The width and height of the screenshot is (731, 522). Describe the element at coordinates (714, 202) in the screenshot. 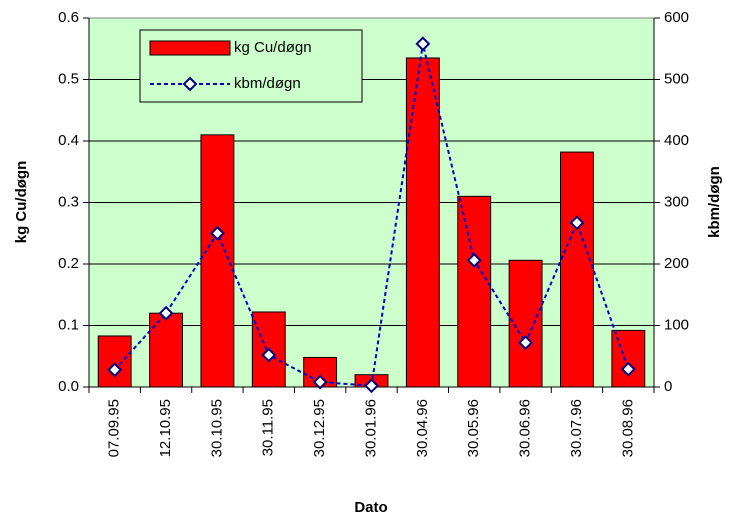

I see `y2-axis-title: kbm/døgn` at that location.